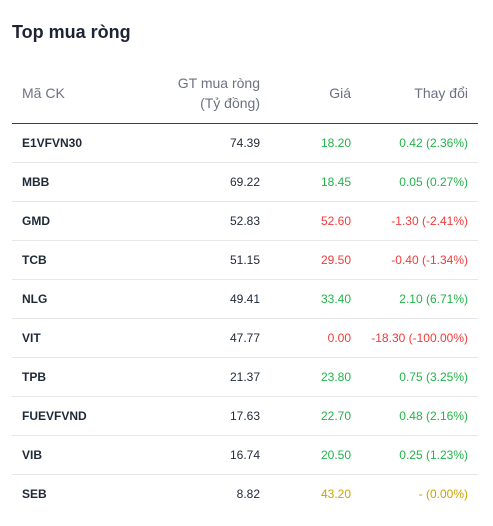  I want to click on price-cell: 18.45, so click(306, 182).